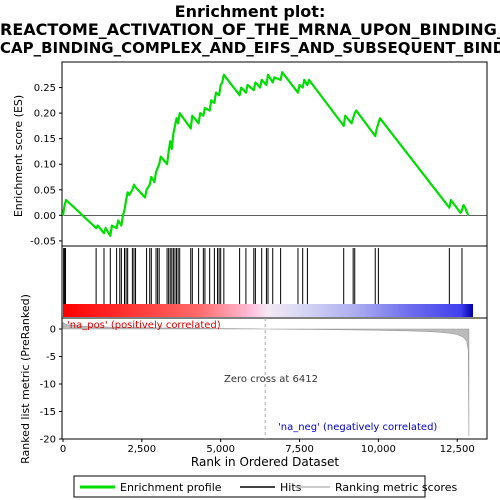 The height and width of the screenshot is (500, 500). Describe the element at coordinates (267, 447) in the screenshot. I see `x-axis: 0 2,500 5,000 7,500 10,000 12,500` at that location.